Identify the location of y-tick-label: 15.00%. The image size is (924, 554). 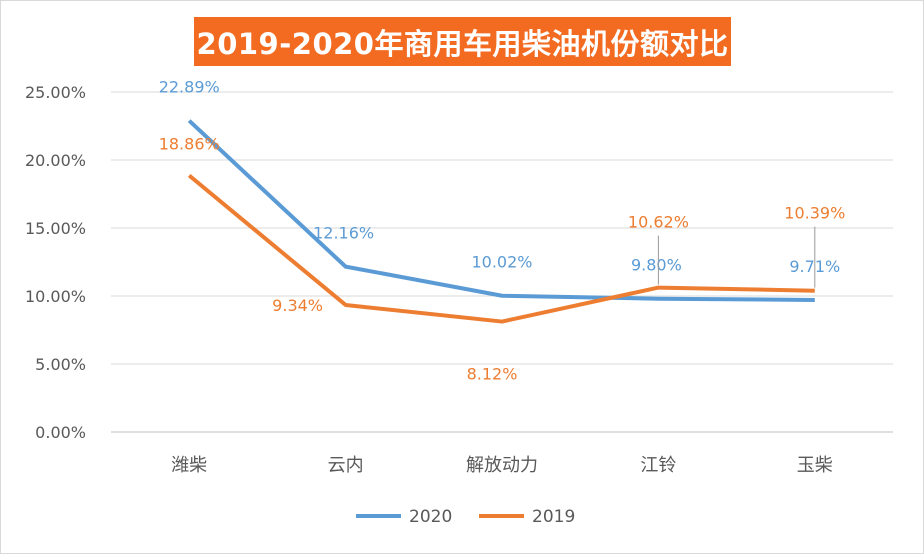
(55, 228).